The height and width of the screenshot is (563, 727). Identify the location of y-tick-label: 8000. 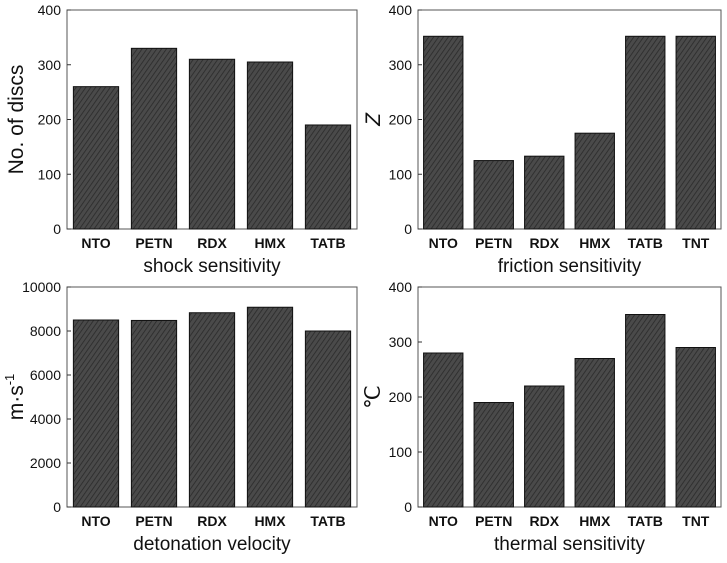
(45, 331).